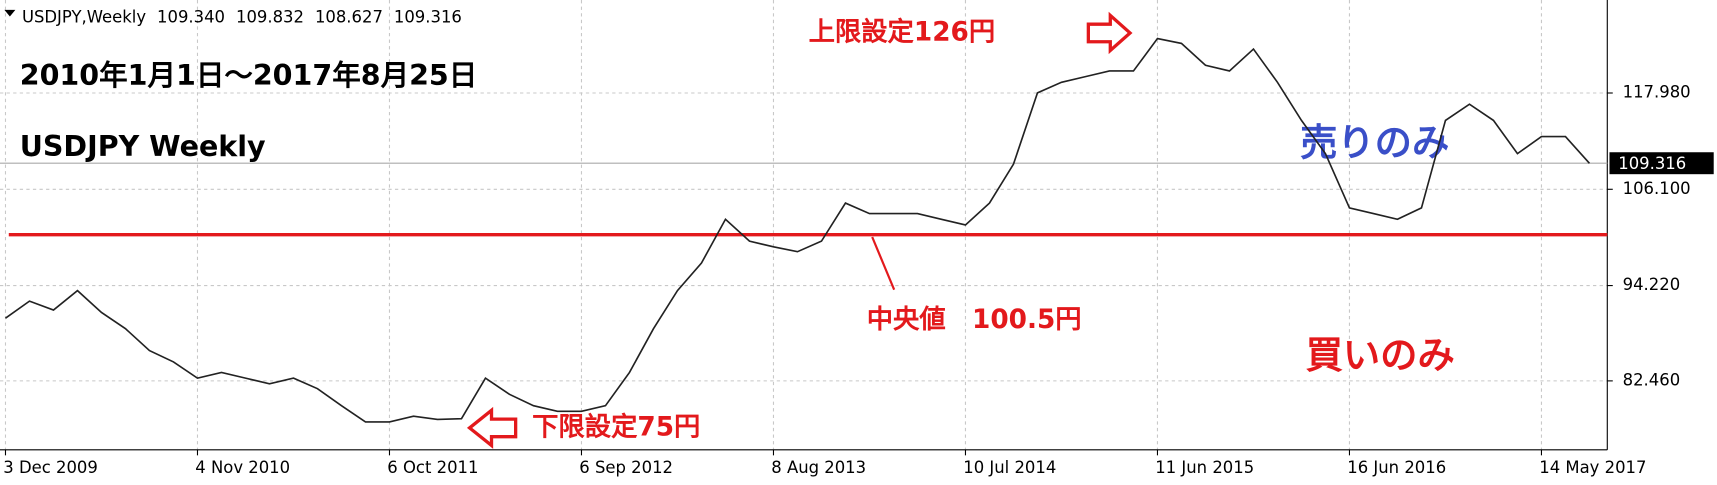  I want to click on last-price-label: 109.316, so click(1652, 163).